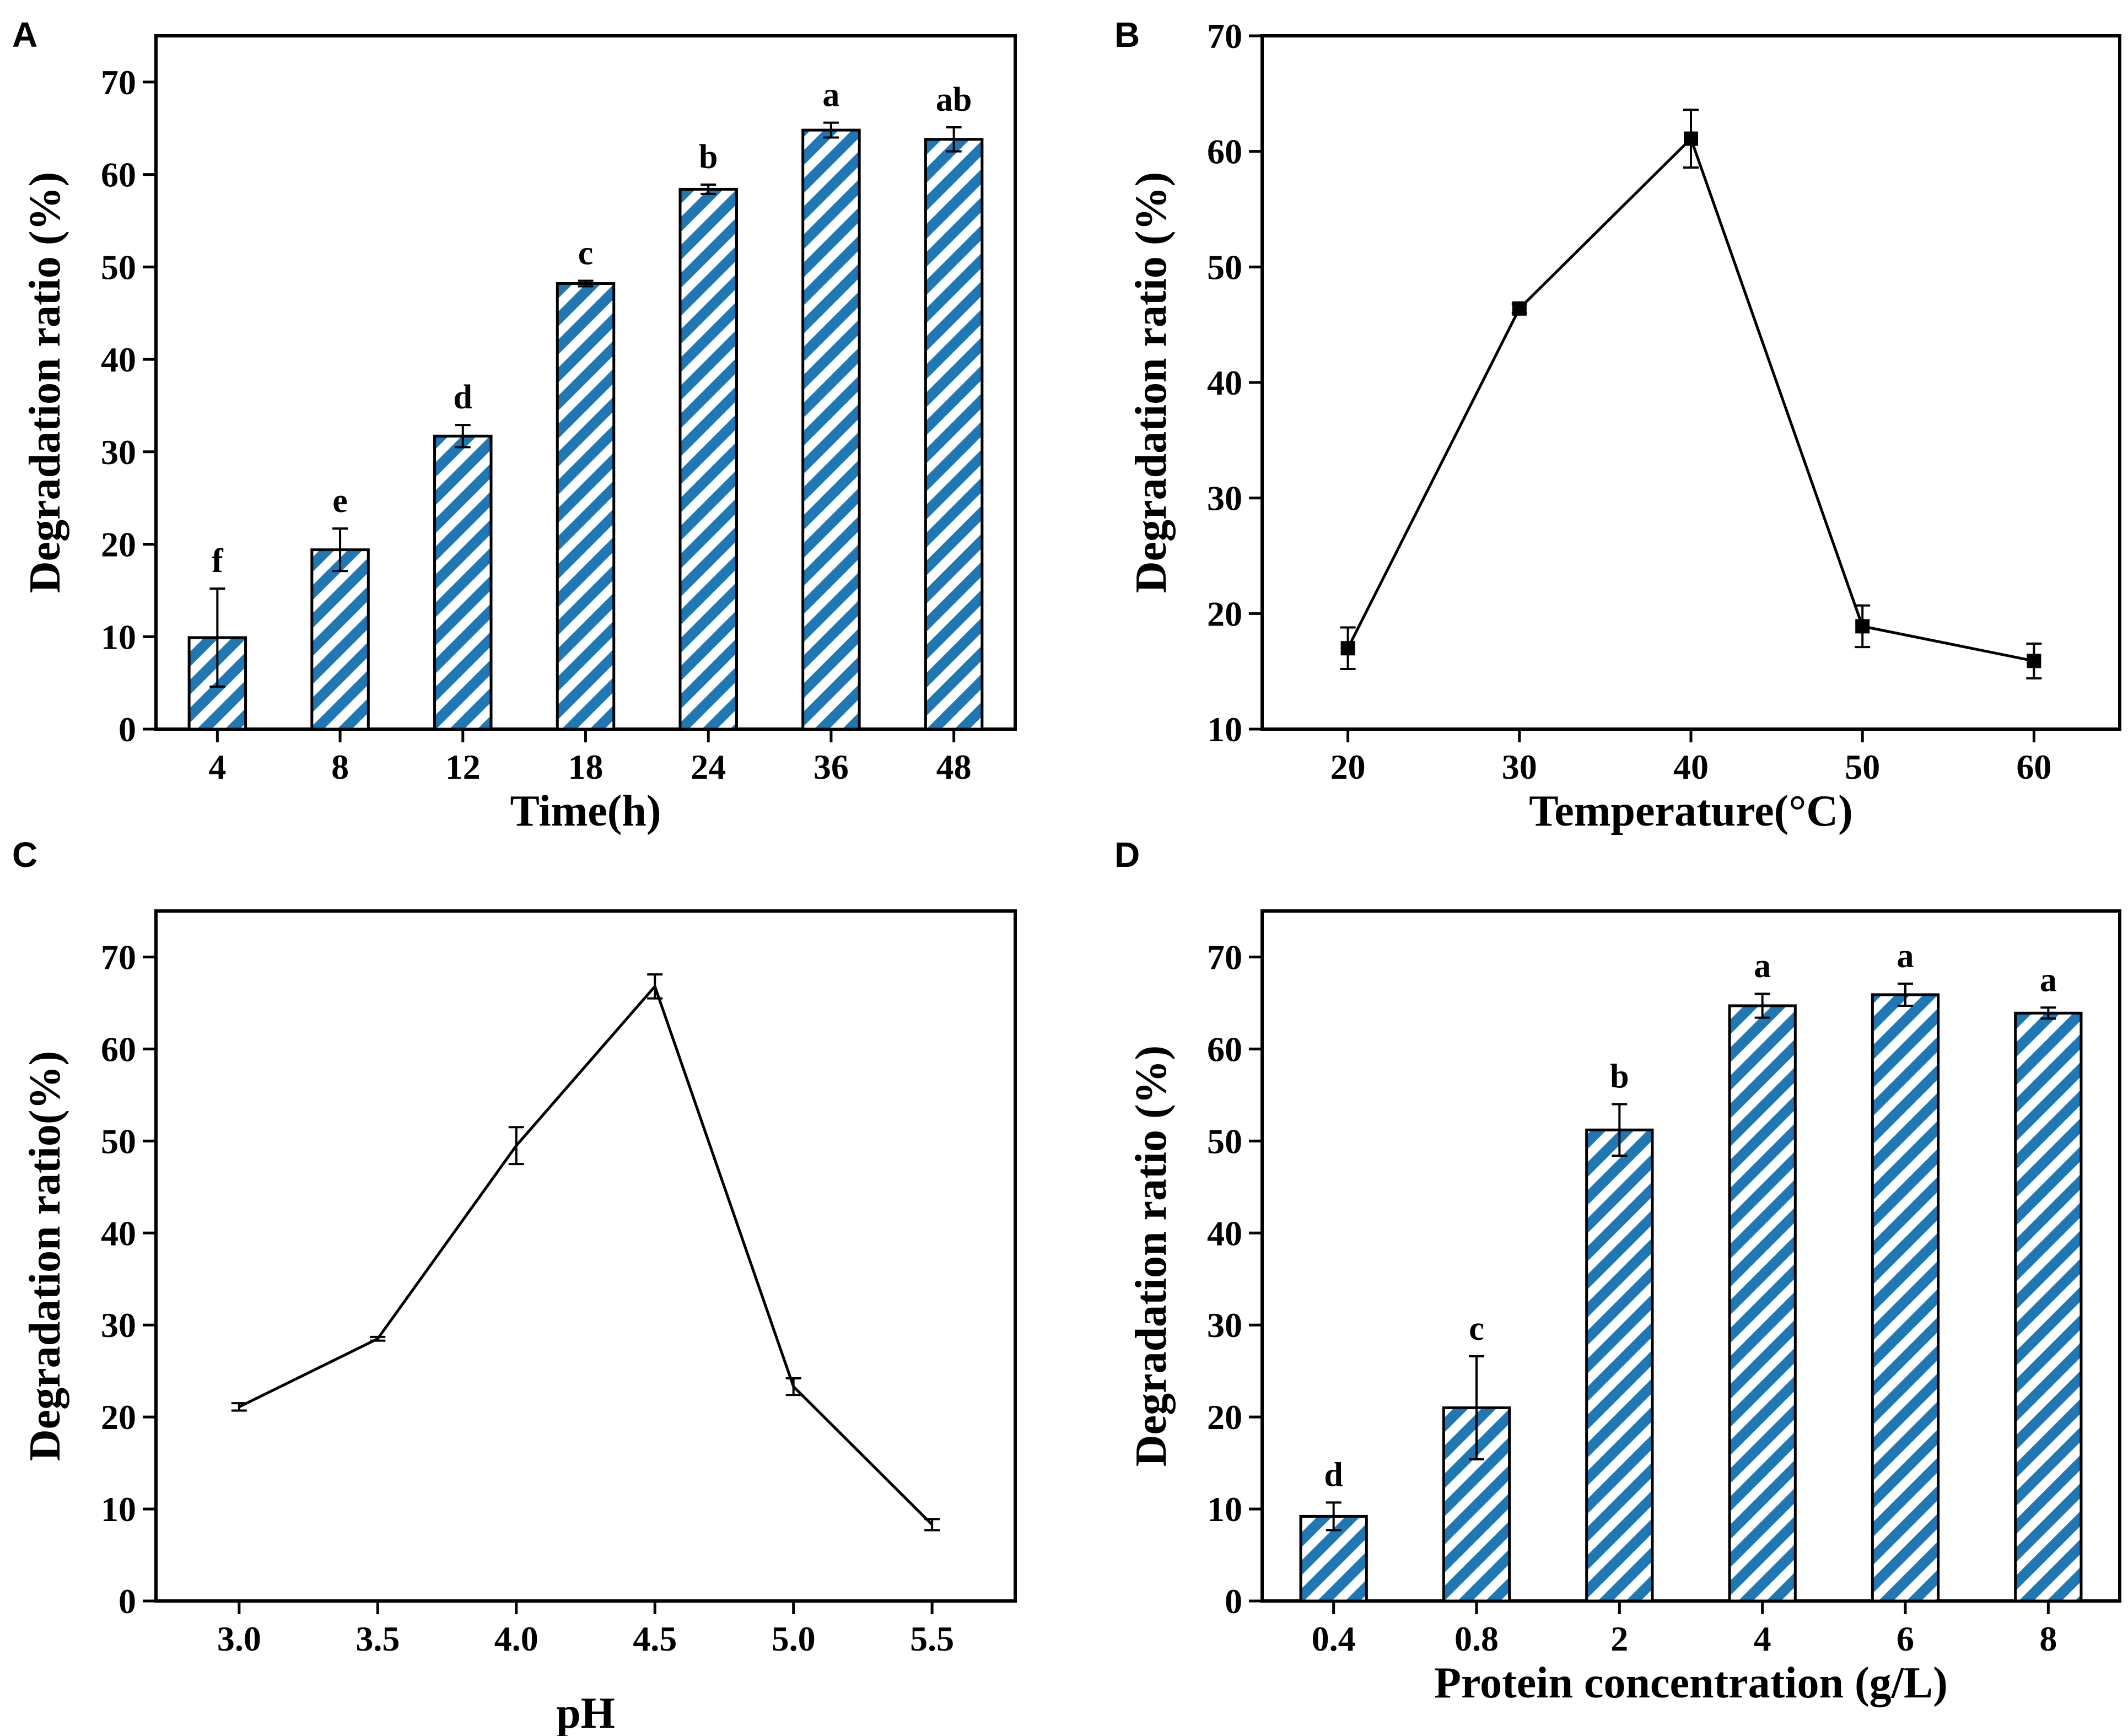  I want to click on x-axis-title: Time(h), so click(585, 811).